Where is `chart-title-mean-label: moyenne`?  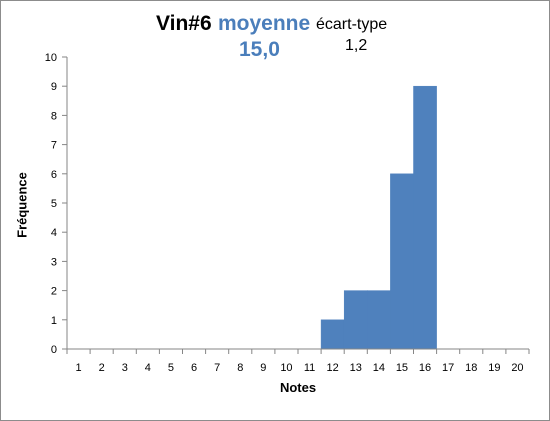
chart-title-mean-label: moyenne is located at coordinates (264, 23).